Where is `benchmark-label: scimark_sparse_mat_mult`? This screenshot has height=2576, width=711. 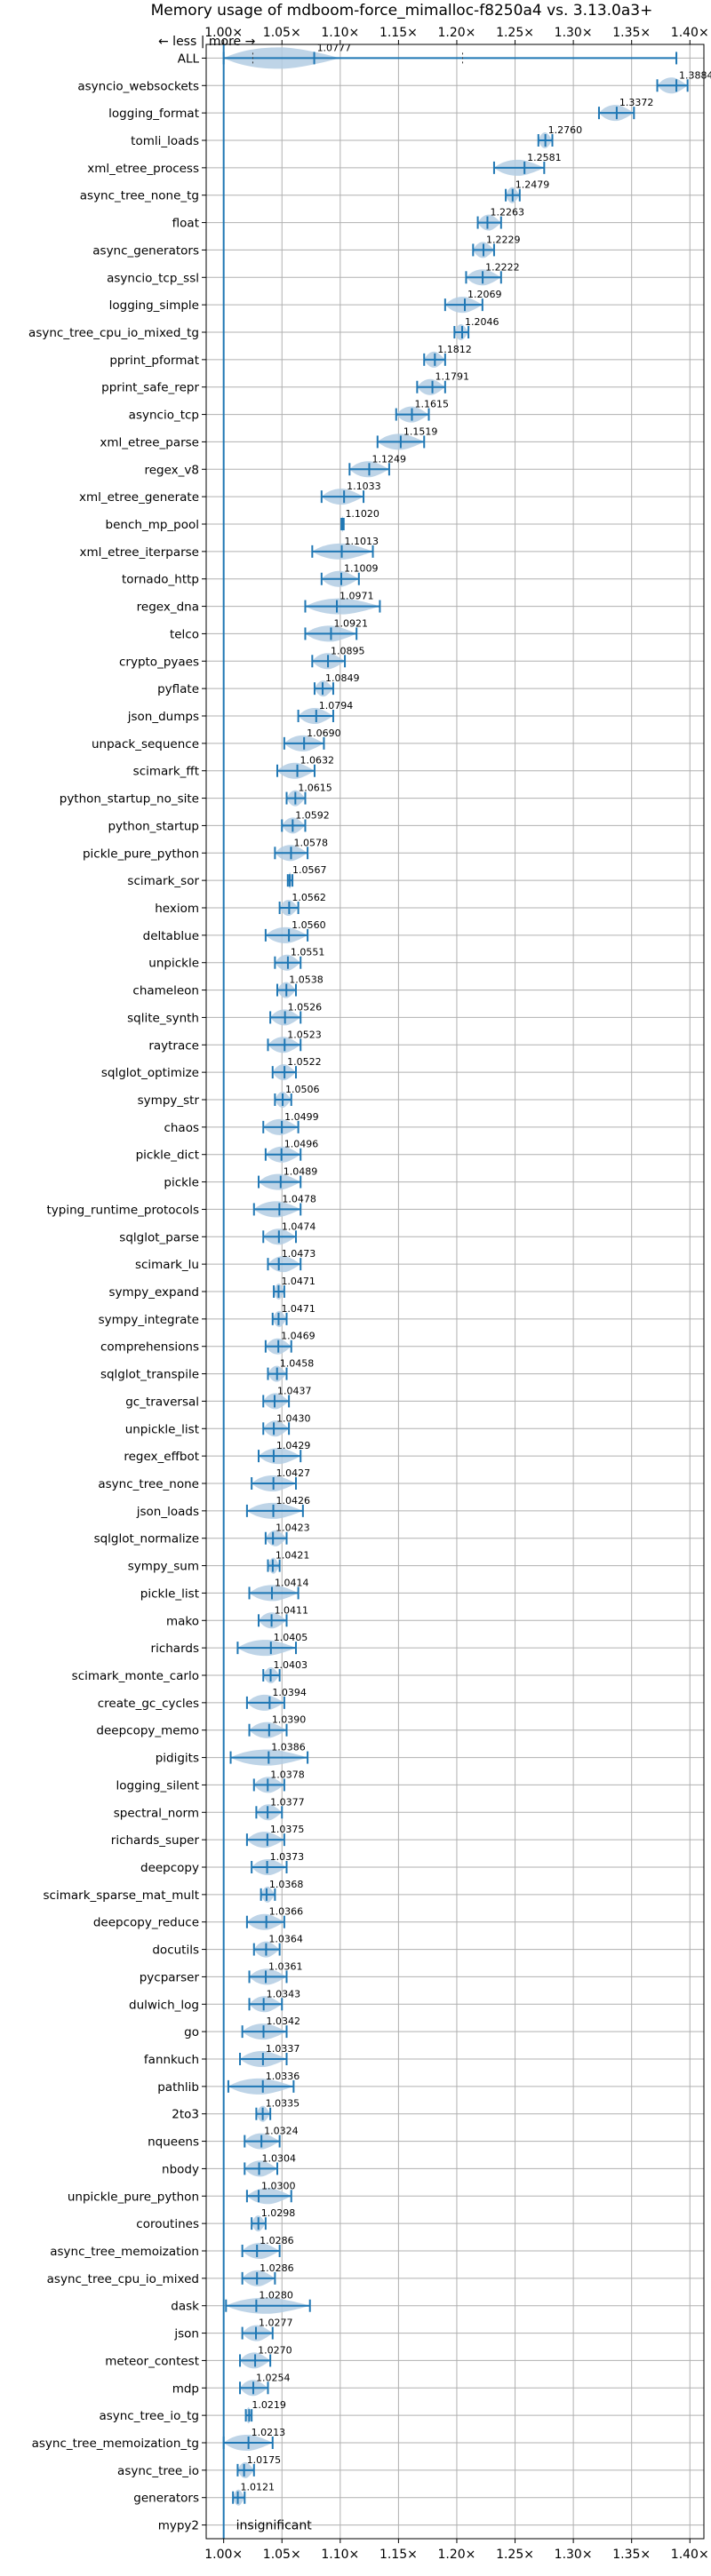 benchmark-label: scimark_sparse_mat_mult is located at coordinates (121, 1895).